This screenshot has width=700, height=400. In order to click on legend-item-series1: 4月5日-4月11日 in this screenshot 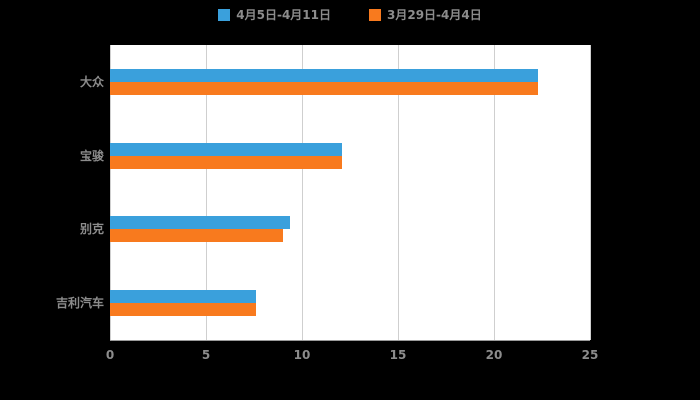, I will do `click(274, 14)`.